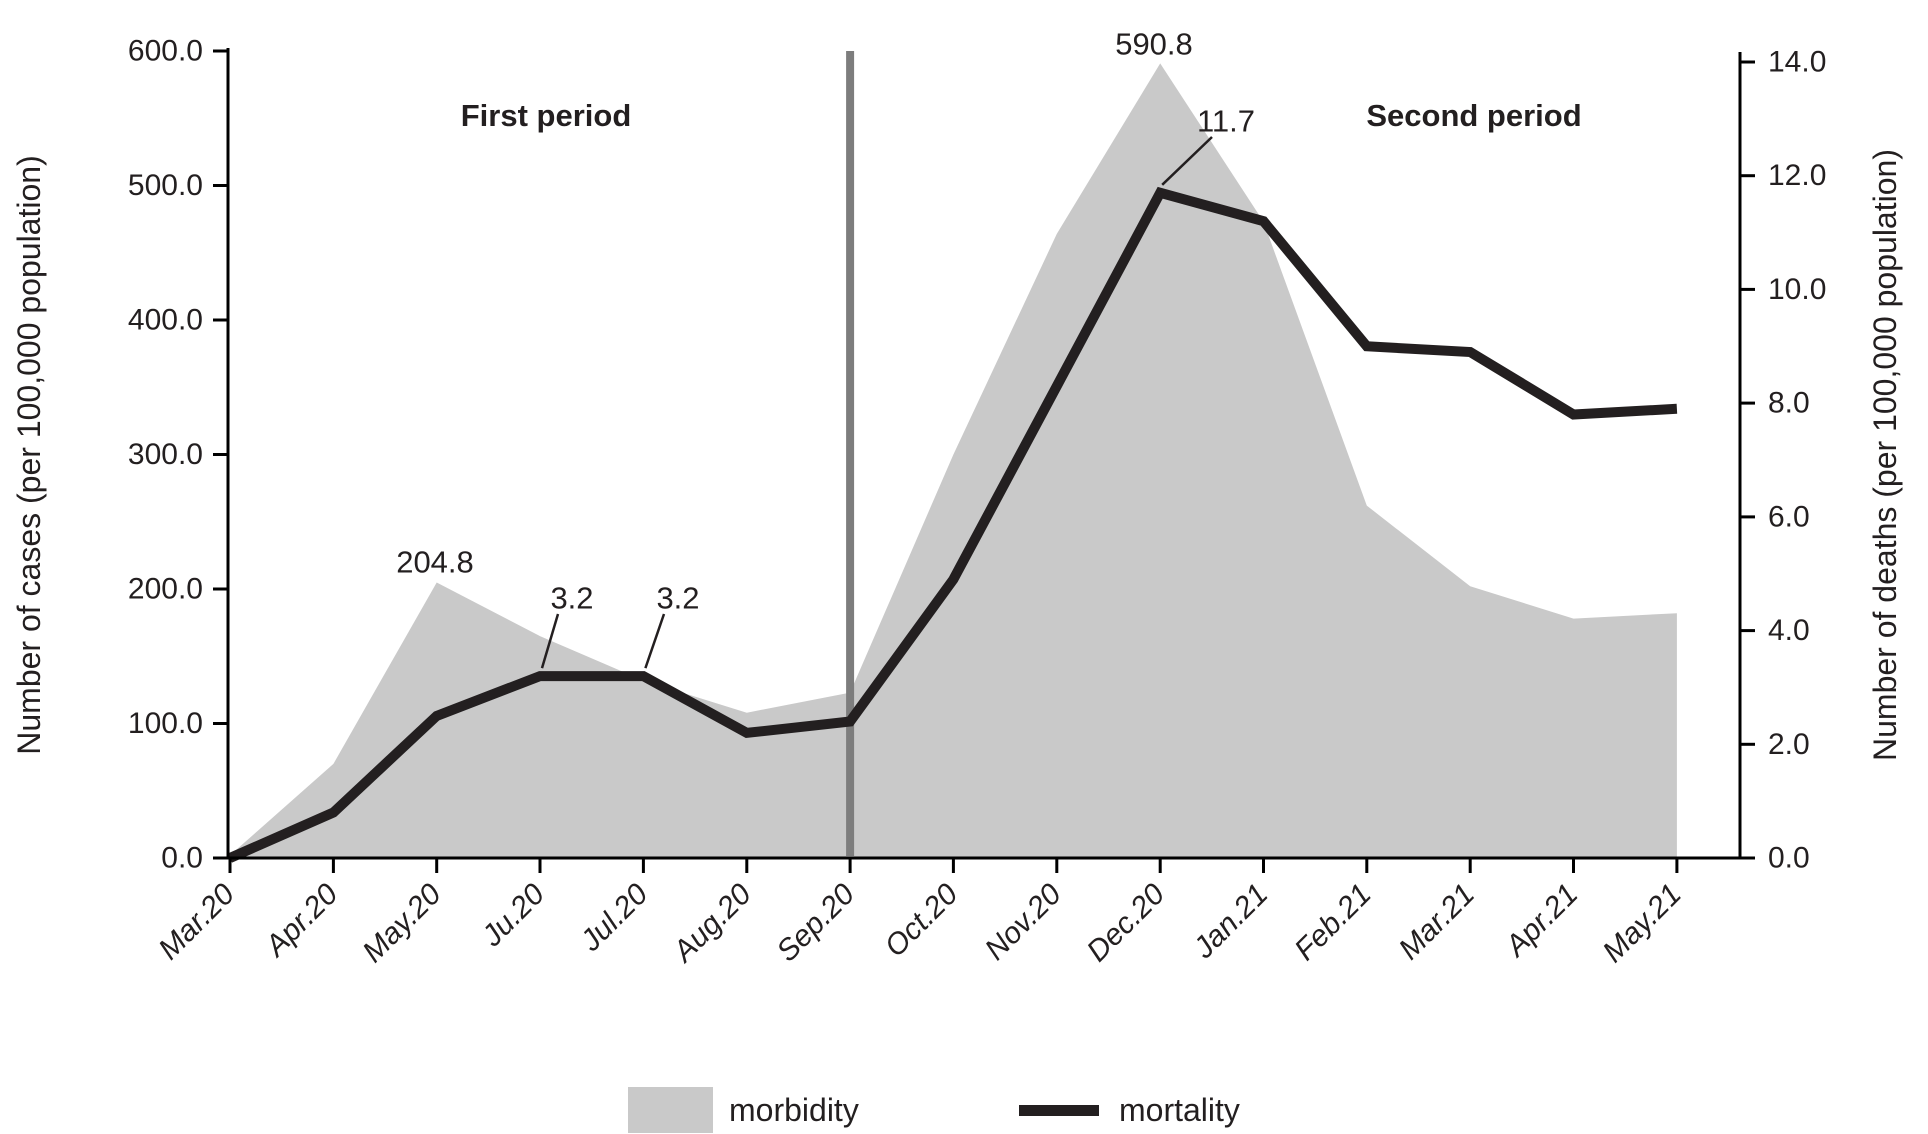 This screenshot has width=1928, height=1134. What do you see at coordinates (1797, 289) in the screenshot?
I see `right-tick-label: 10.0` at bounding box center [1797, 289].